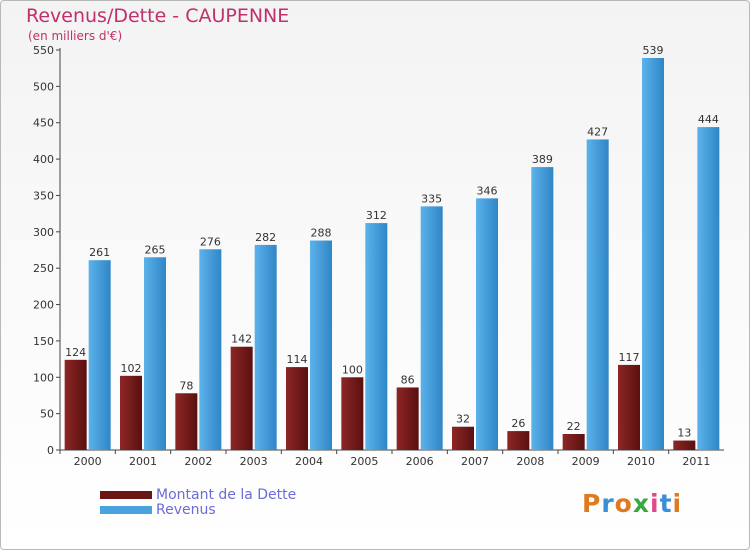 Image resolution: width=750 pixels, height=550 pixels. I want to click on data-label-debt: 100, so click(352, 369).